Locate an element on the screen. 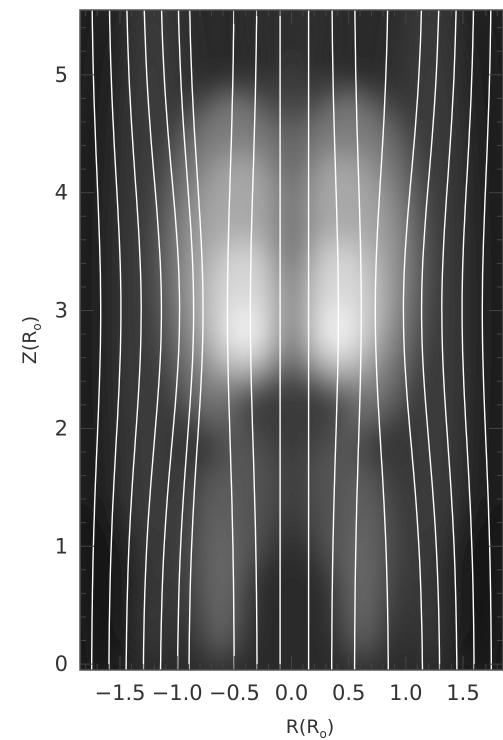  x-tick-label: 0.5 is located at coordinates (348, 693).